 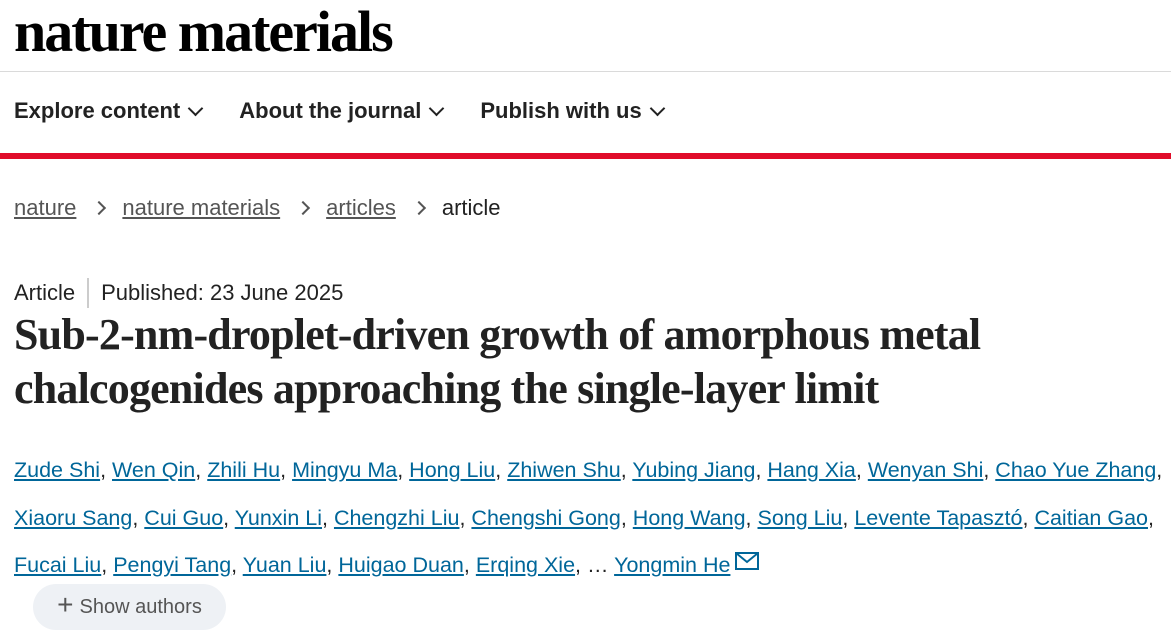 I want to click on author-link: Zhiwen Shu, so click(x=564, y=470).